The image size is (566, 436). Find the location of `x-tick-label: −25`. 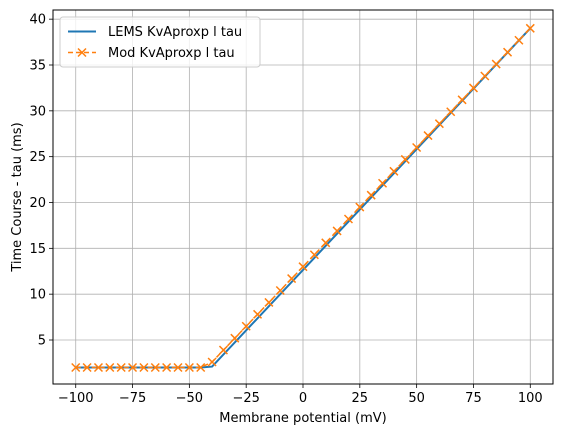

x-tick-label: −25 is located at coordinates (245, 398).